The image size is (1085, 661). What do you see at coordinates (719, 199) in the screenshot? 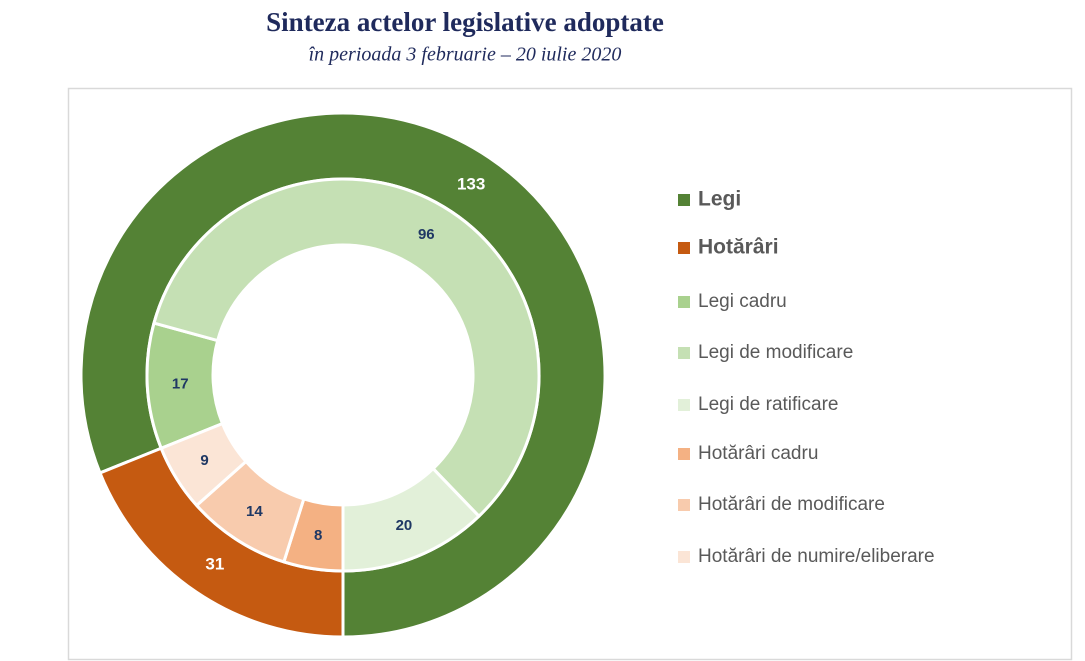
I see `legend-label: Legi` at bounding box center [719, 199].